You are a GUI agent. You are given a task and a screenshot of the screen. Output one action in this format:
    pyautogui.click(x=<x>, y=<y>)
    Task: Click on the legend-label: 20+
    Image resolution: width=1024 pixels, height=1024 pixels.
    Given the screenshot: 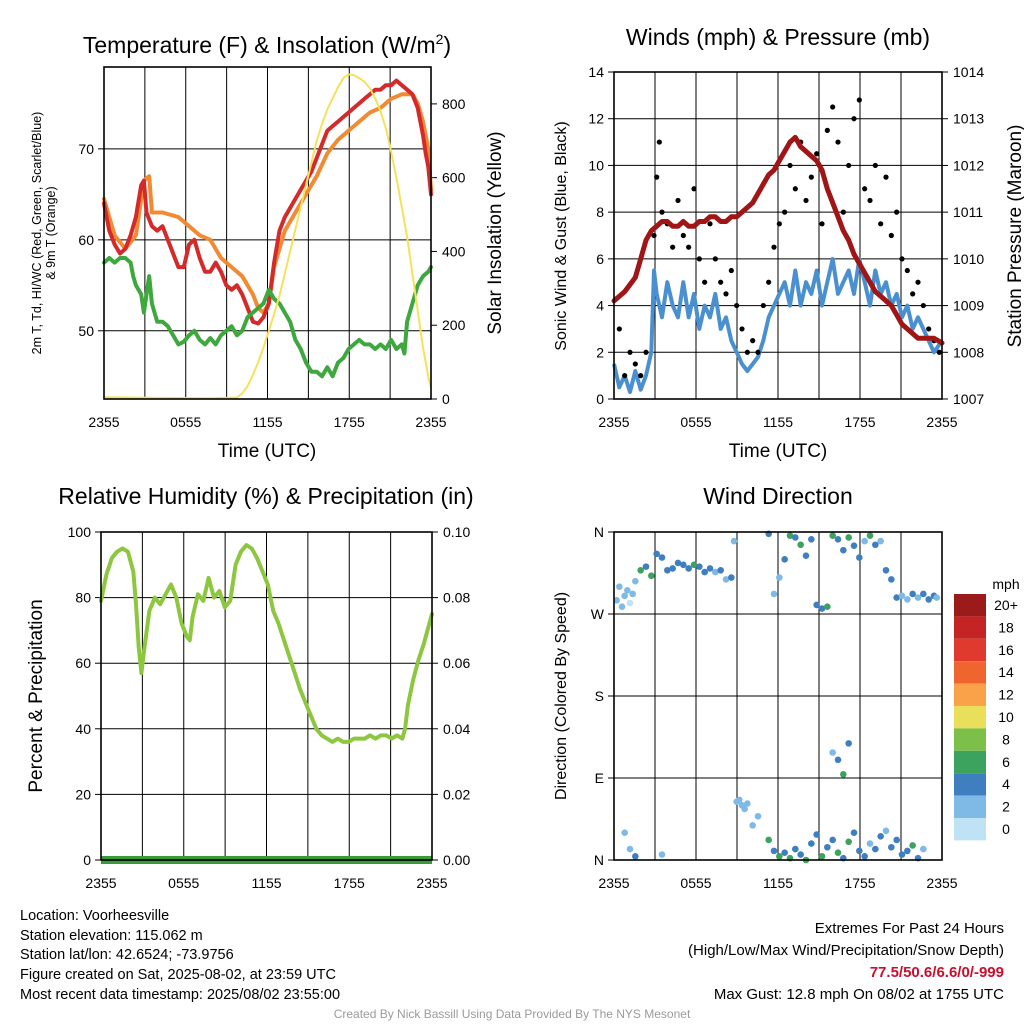 What is the action you would take?
    pyautogui.click(x=1006, y=605)
    